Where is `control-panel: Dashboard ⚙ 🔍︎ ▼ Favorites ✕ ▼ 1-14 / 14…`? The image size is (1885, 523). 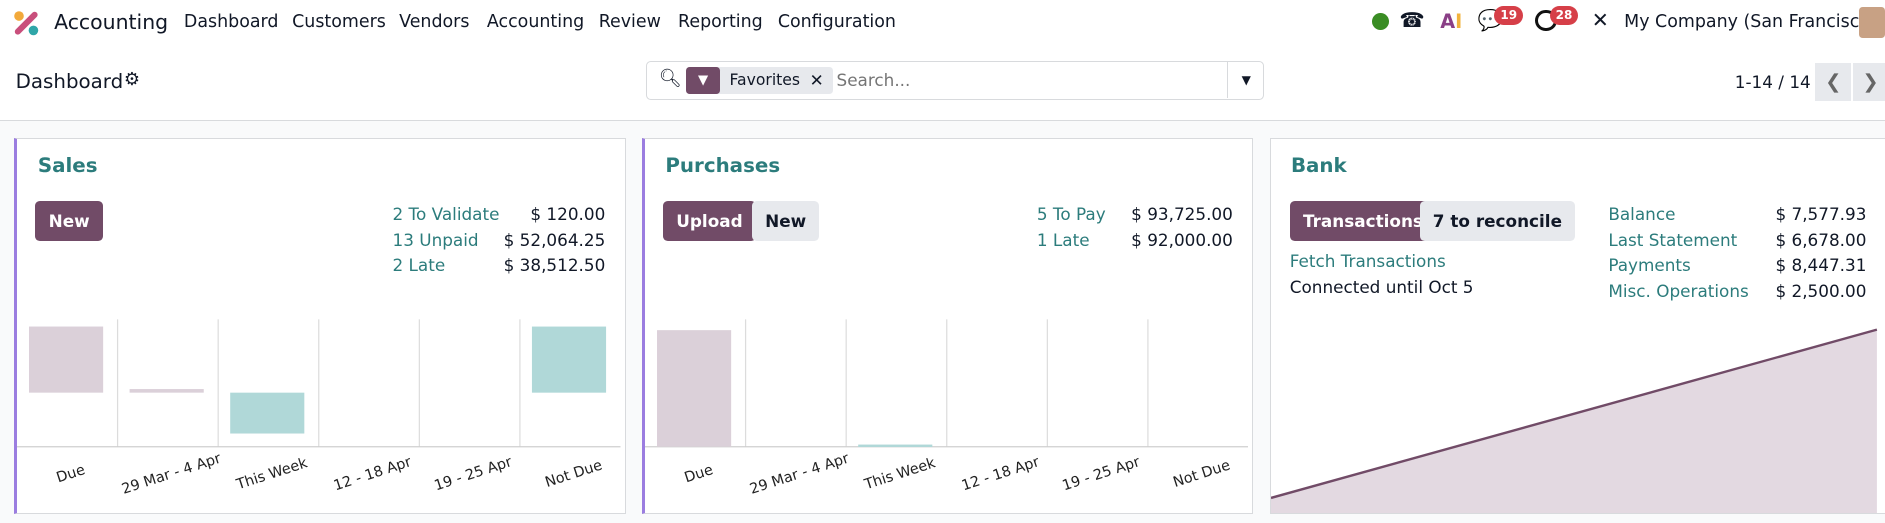 control-panel: Dashboard ⚙ 🔍︎ ▼ Favorites ✕ ▼ 1-14 / 14… is located at coordinates (942, 83).